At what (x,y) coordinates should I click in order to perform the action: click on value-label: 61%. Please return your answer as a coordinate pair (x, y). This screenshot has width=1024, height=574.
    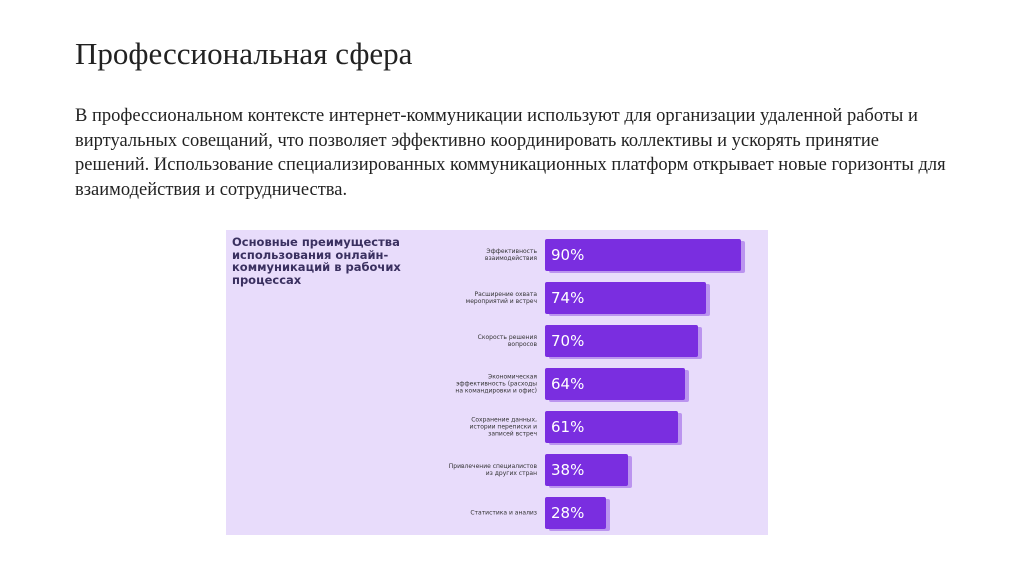
    Looking at the image, I should click on (568, 427).